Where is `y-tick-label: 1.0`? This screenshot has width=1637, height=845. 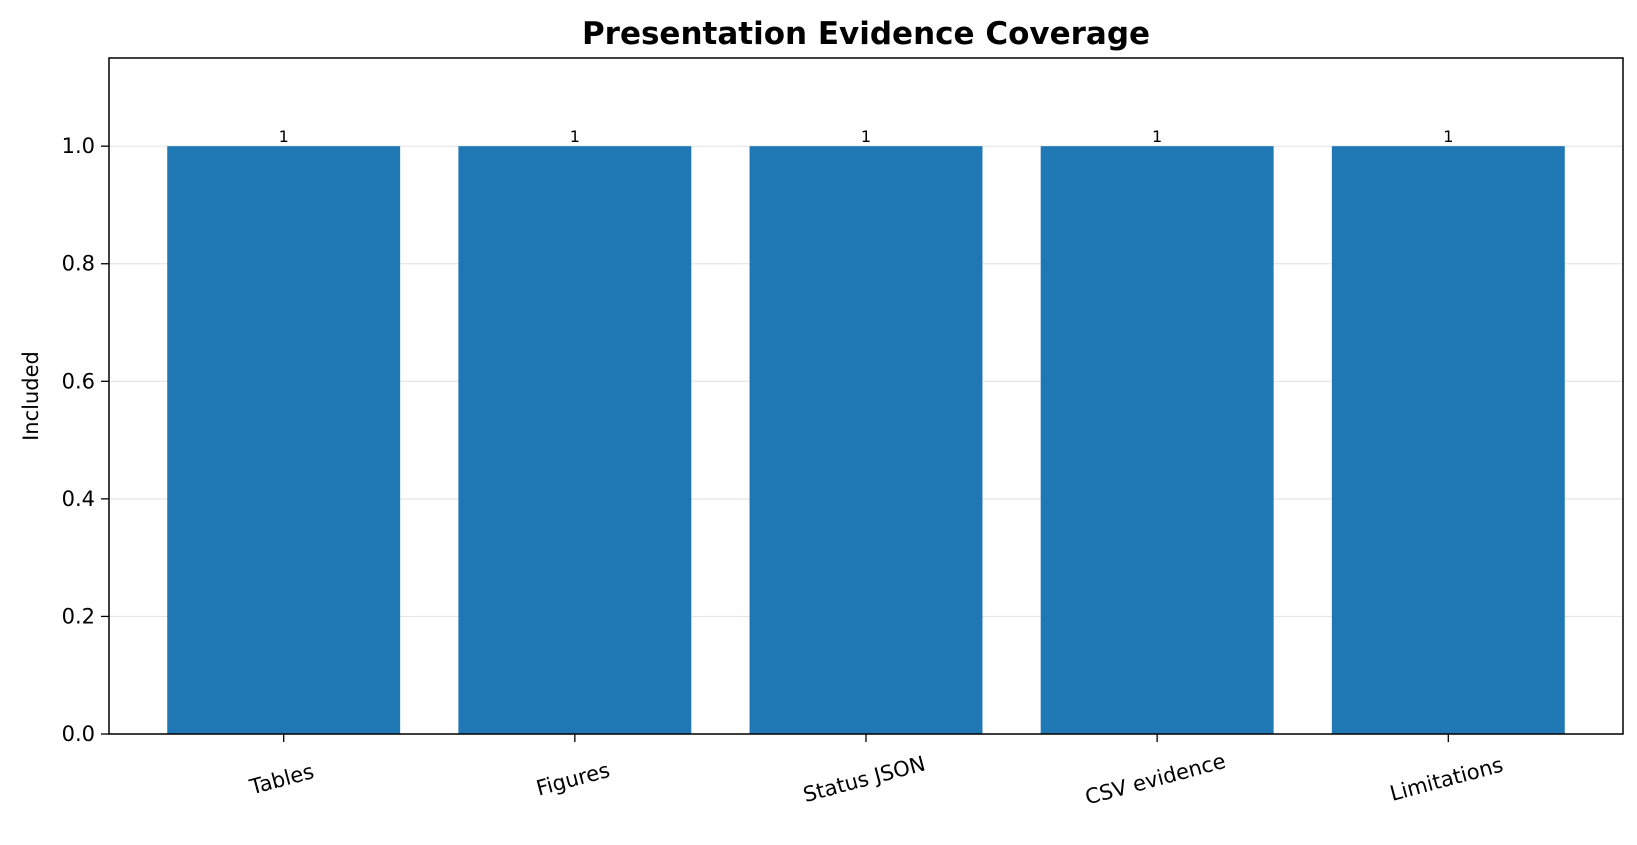 y-tick-label: 1.0 is located at coordinates (78, 146).